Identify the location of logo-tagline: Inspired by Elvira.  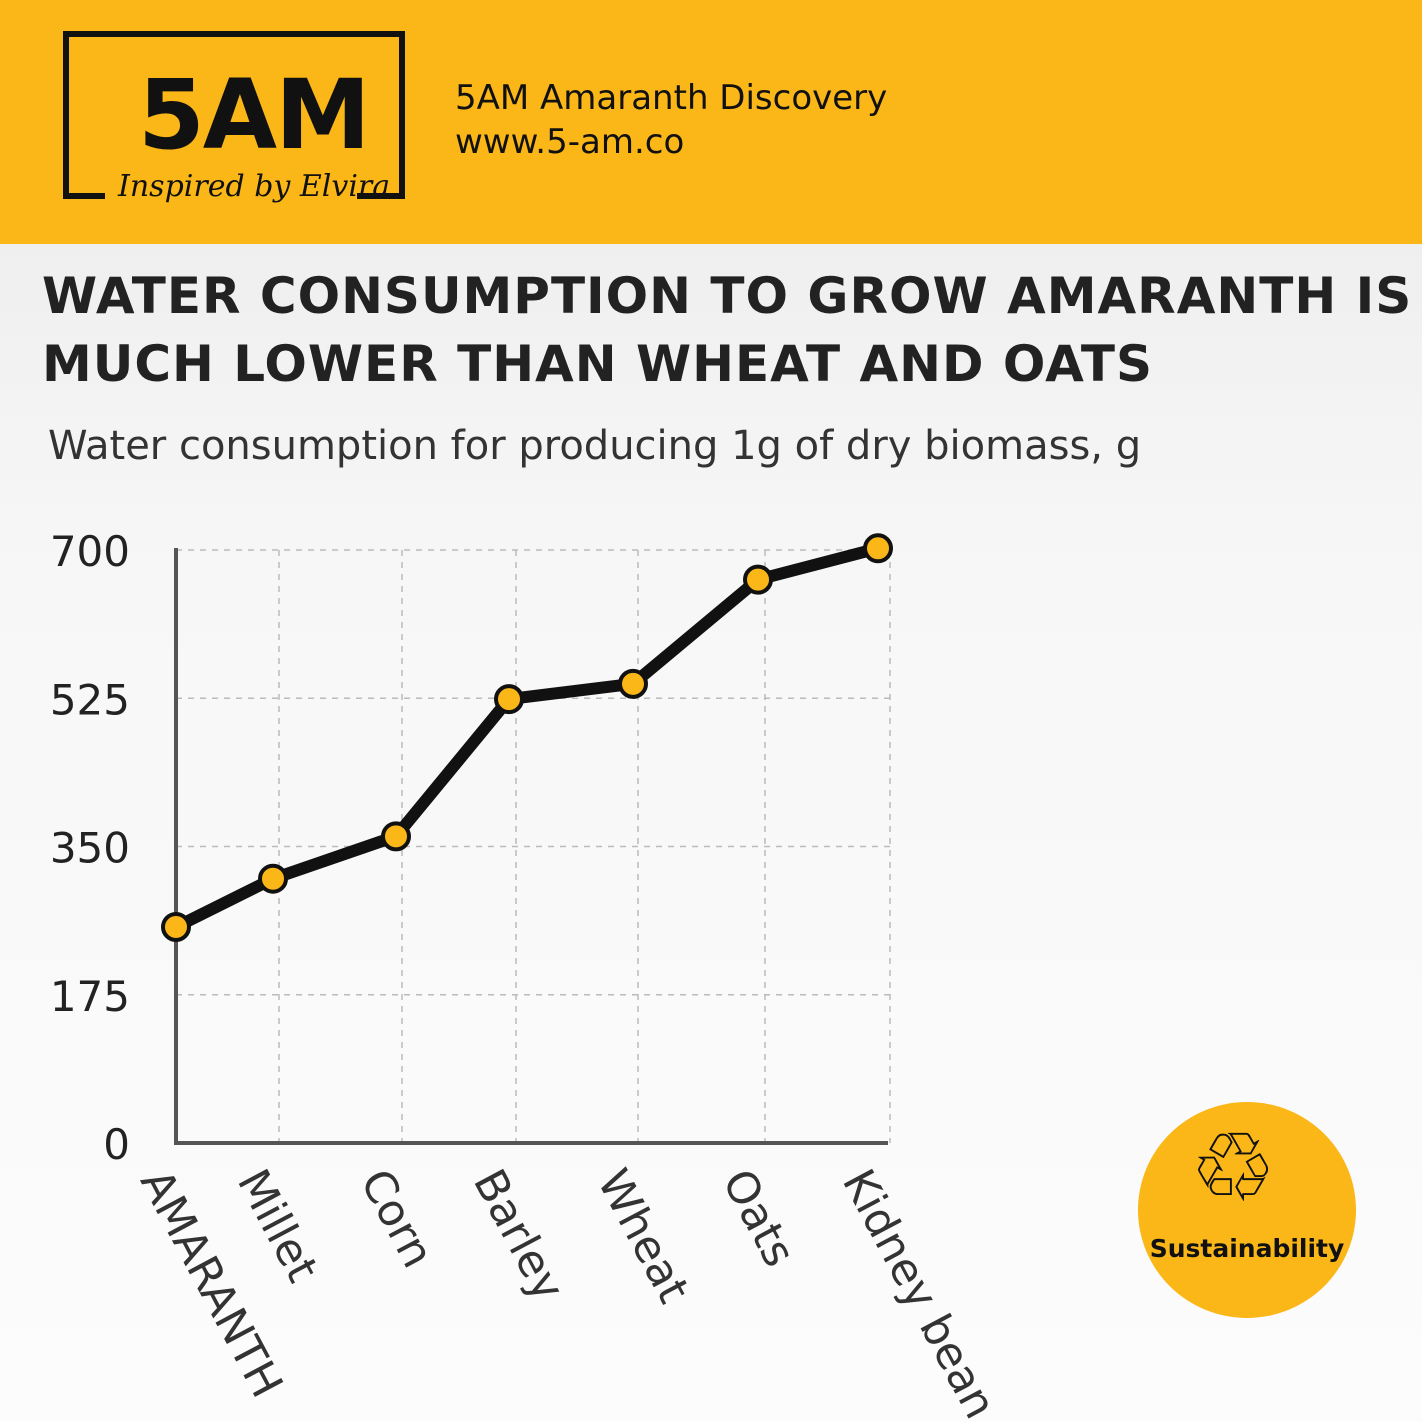
(254, 186).